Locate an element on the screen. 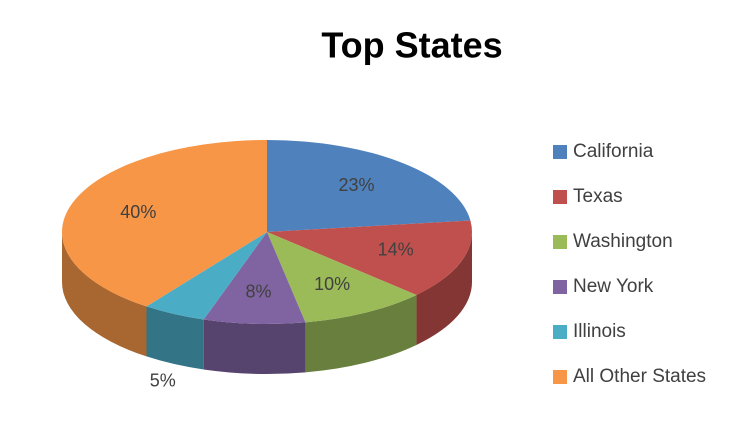 This screenshot has width=746, height=444. legend-label: New York is located at coordinates (613, 286).